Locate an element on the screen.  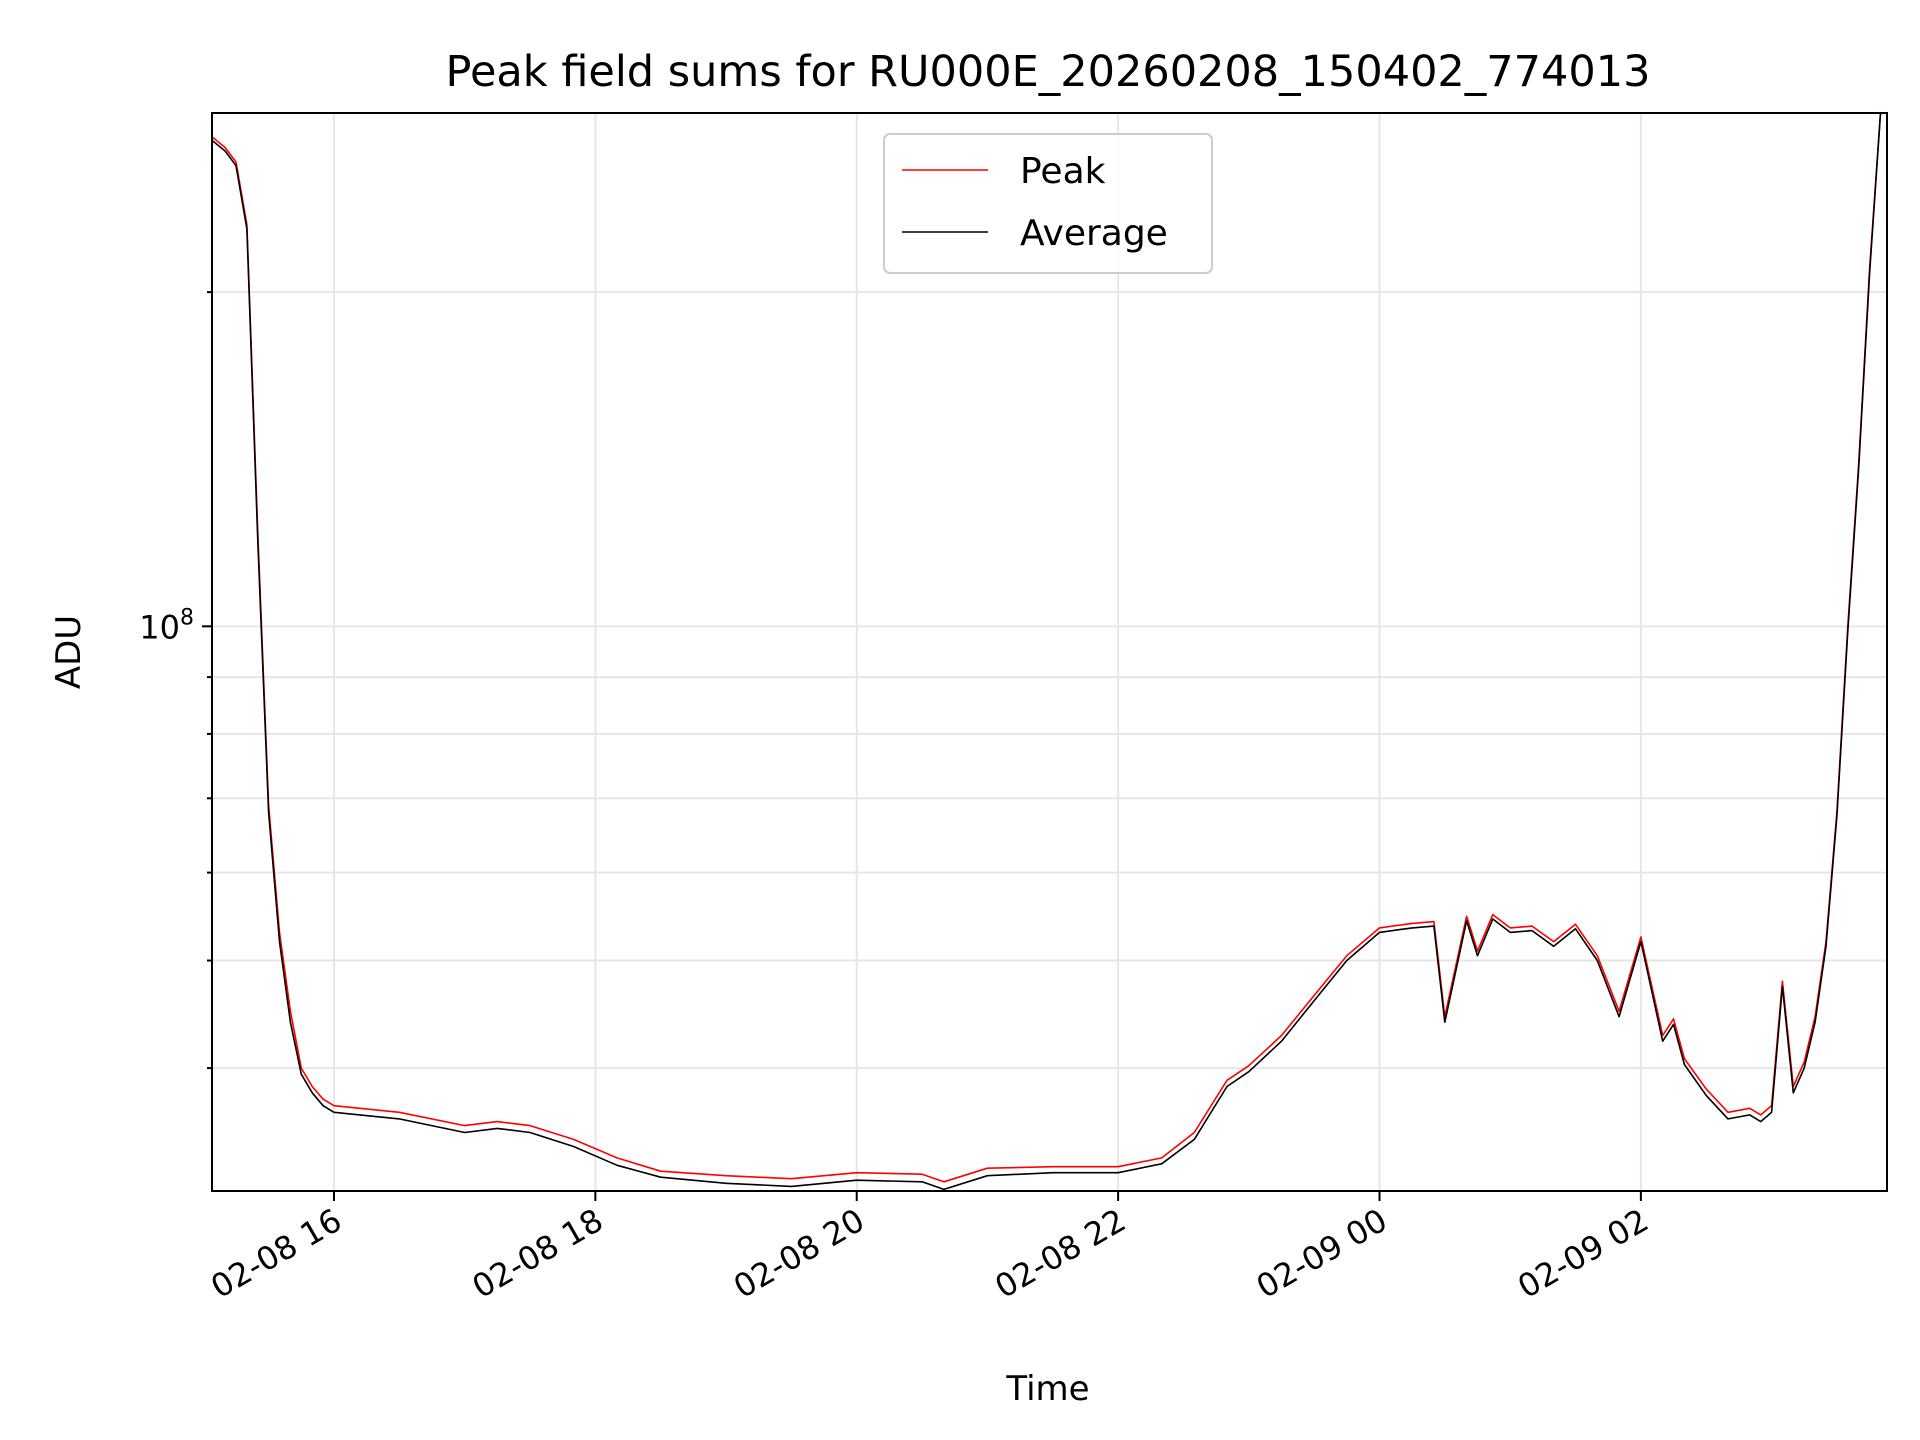
legend-box is located at coordinates (1048, 203).